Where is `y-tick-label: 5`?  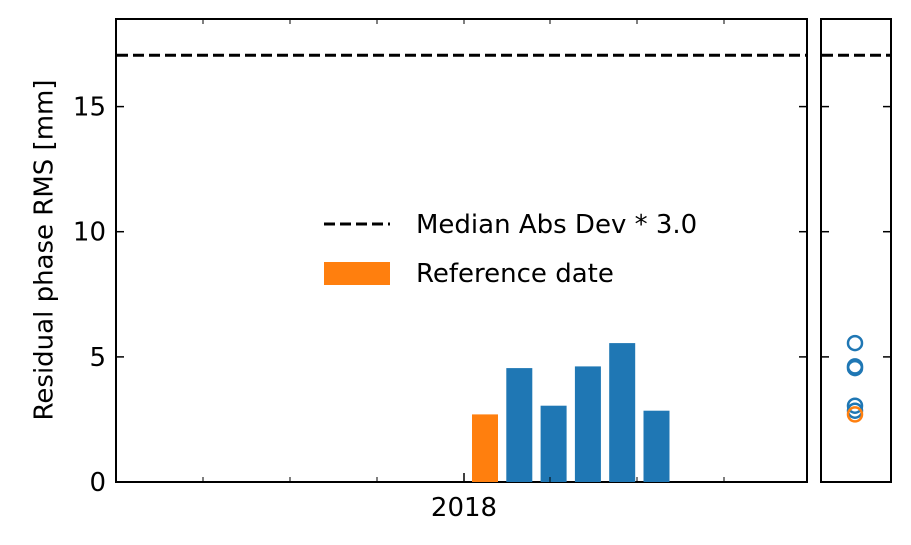 y-tick-label: 5 is located at coordinates (97, 358).